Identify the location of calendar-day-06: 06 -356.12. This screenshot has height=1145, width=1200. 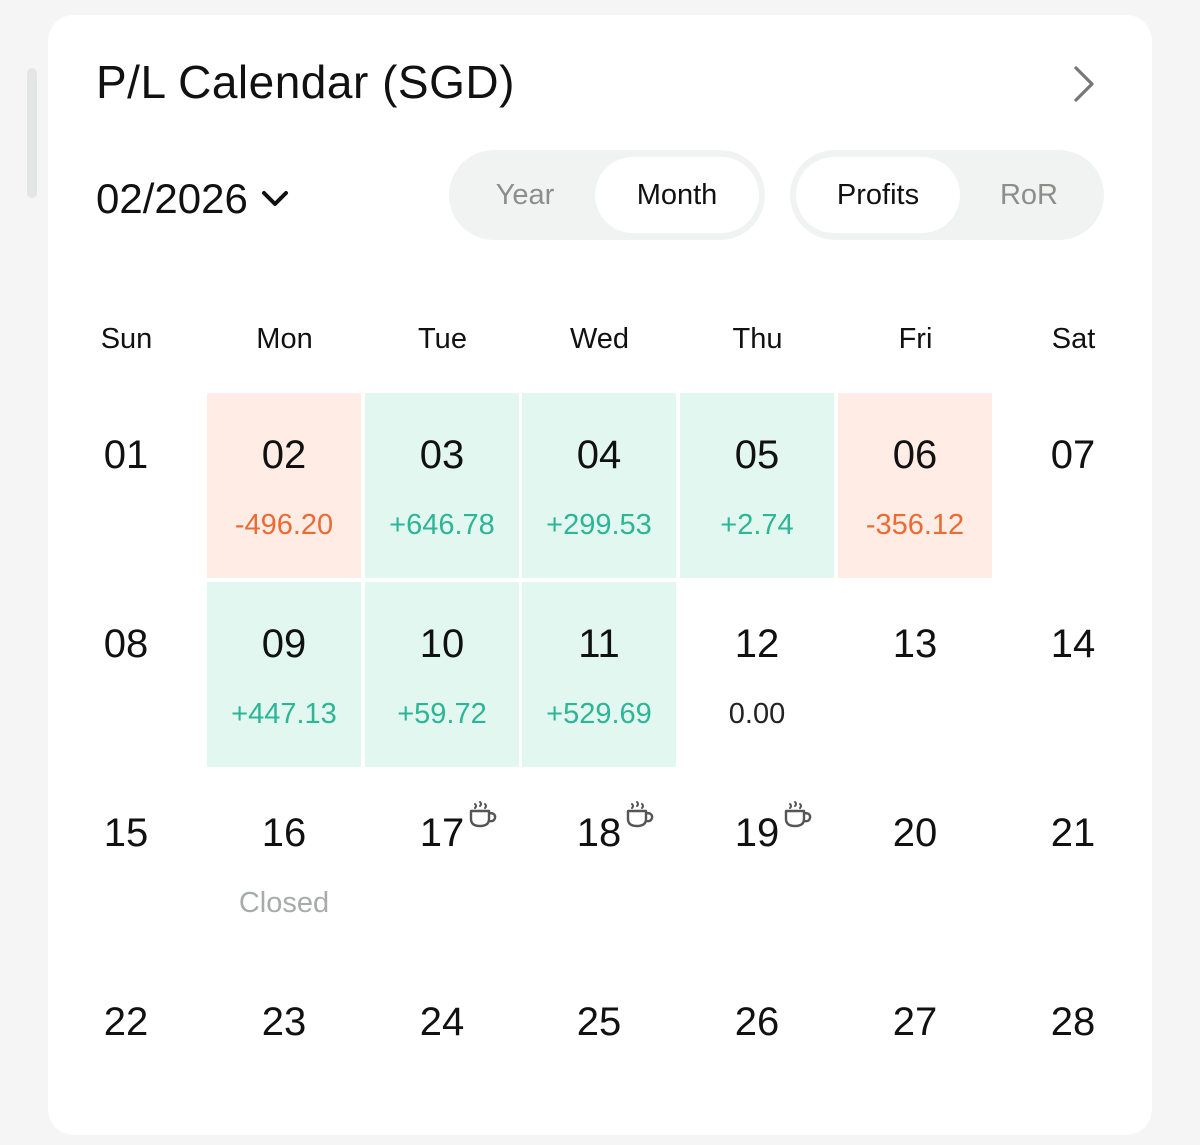
(915, 485).